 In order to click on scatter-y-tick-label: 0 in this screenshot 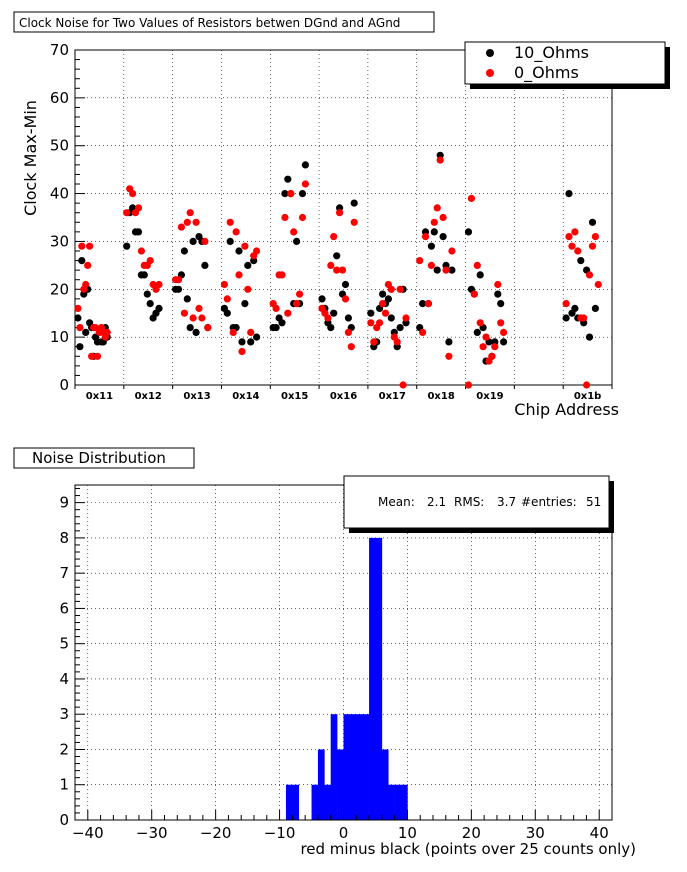, I will do `click(64, 385)`.